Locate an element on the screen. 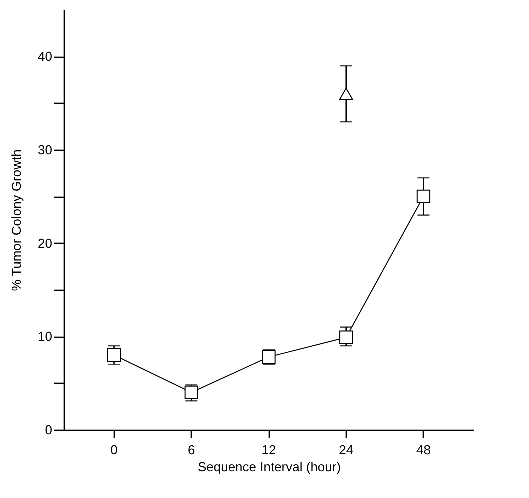 The height and width of the screenshot is (498, 529). y-tick-label: 10 is located at coordinates (45, 336).